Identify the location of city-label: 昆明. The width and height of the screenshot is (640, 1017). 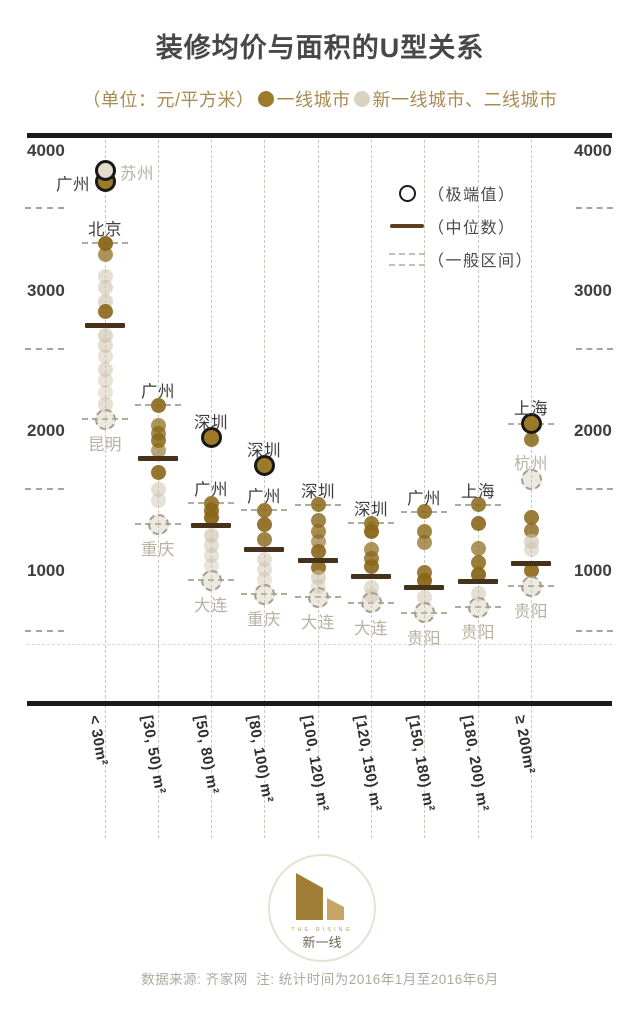
(105, 445).